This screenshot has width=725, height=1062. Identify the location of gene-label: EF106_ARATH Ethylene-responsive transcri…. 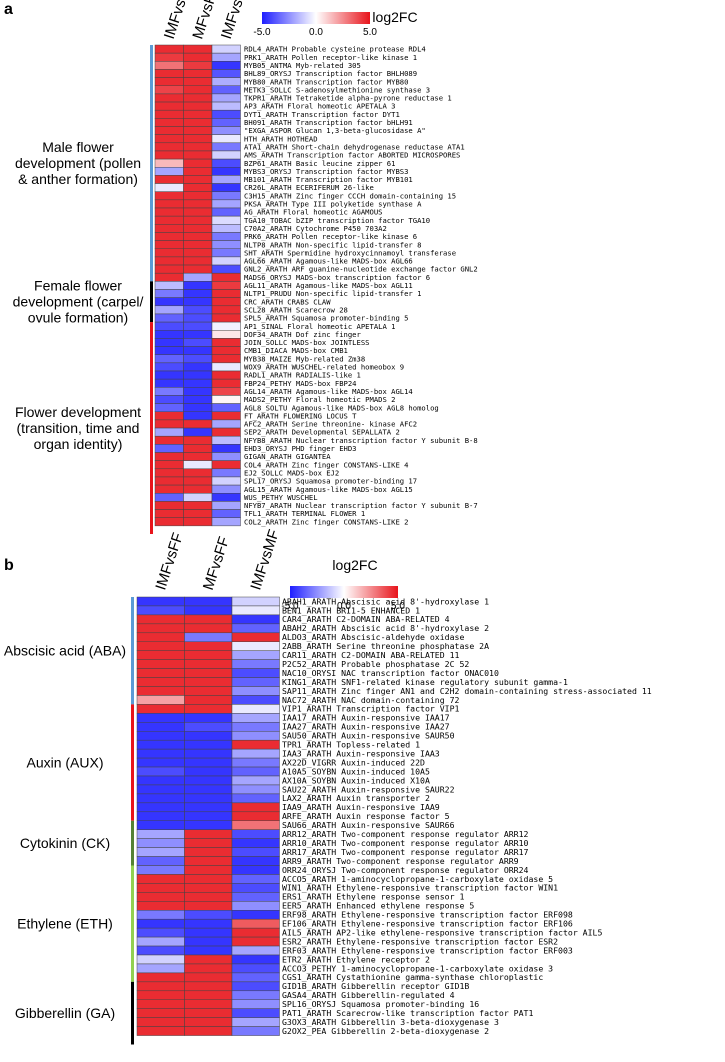
(427, 924).